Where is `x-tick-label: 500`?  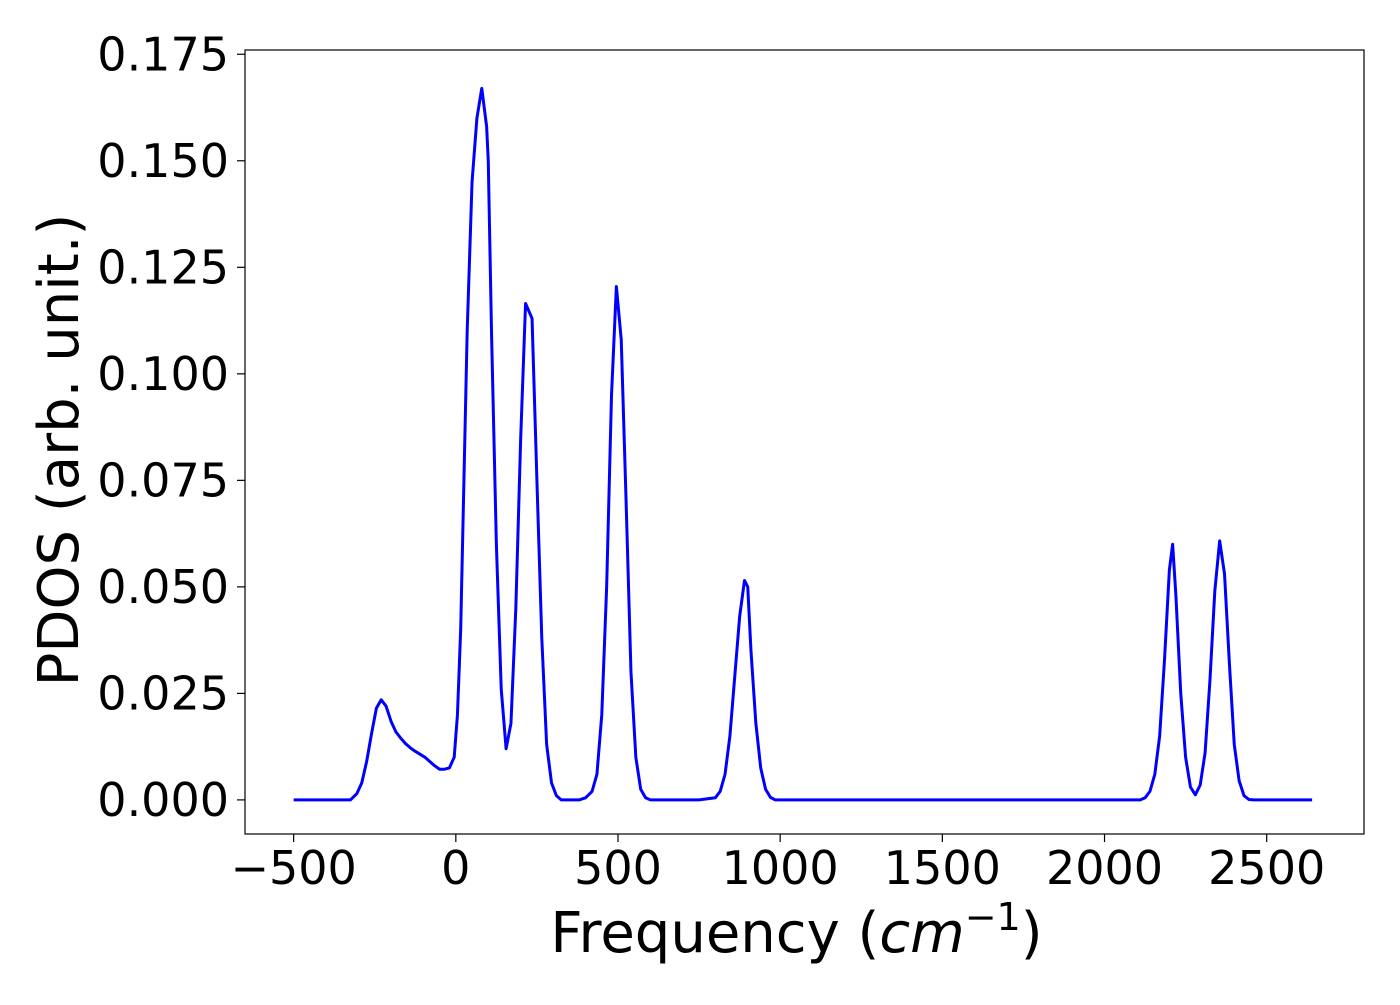
x-tick-label: 500 is located at coordinates (618, 868).